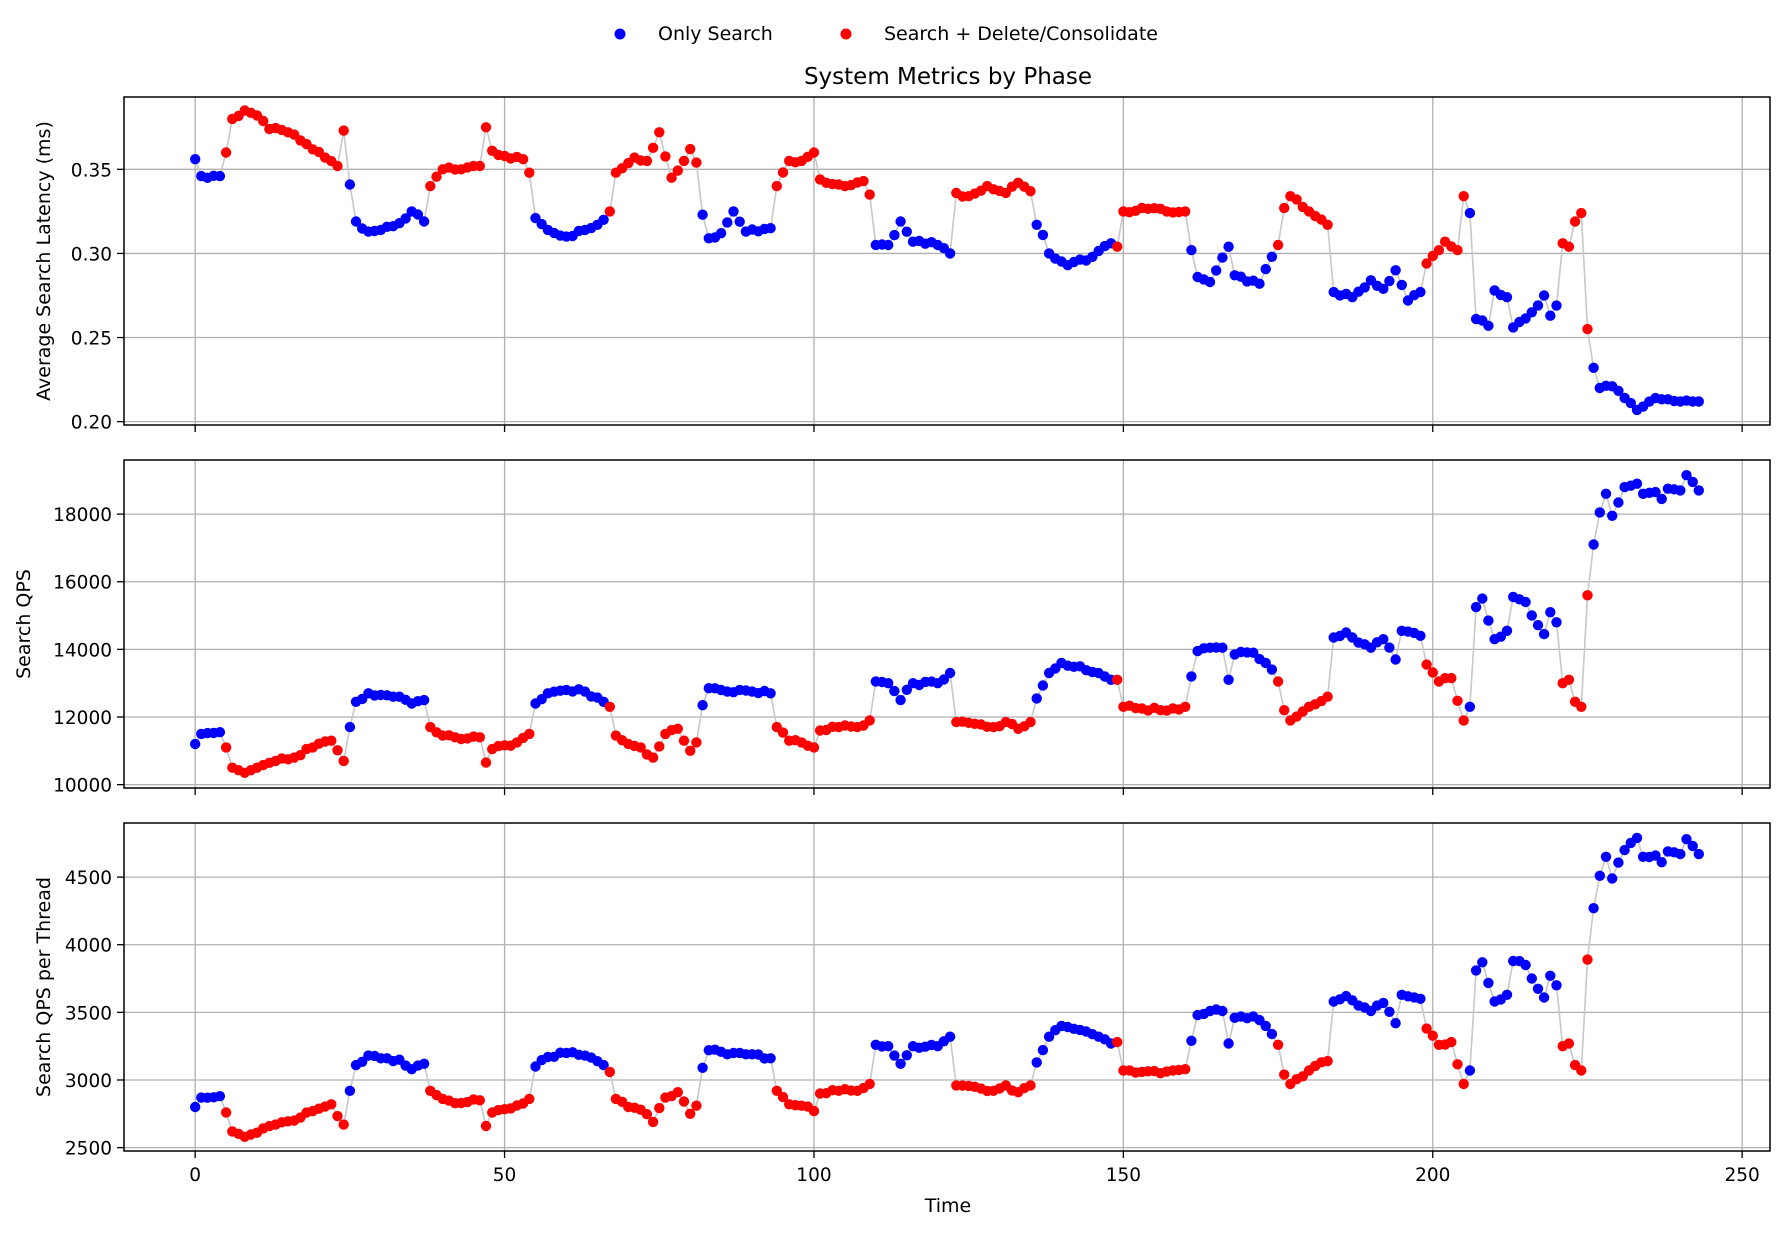  What do you see at coordinates (1741, 1175) in the screenshot?
I see `x-tick-label: 250` at bounding box center [1741, 1175].